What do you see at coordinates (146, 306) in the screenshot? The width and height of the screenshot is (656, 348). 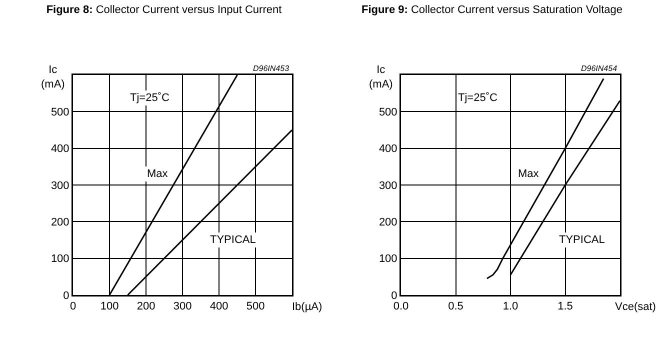 I see `x-tick-label: 200` at bounding box center [146, 306].